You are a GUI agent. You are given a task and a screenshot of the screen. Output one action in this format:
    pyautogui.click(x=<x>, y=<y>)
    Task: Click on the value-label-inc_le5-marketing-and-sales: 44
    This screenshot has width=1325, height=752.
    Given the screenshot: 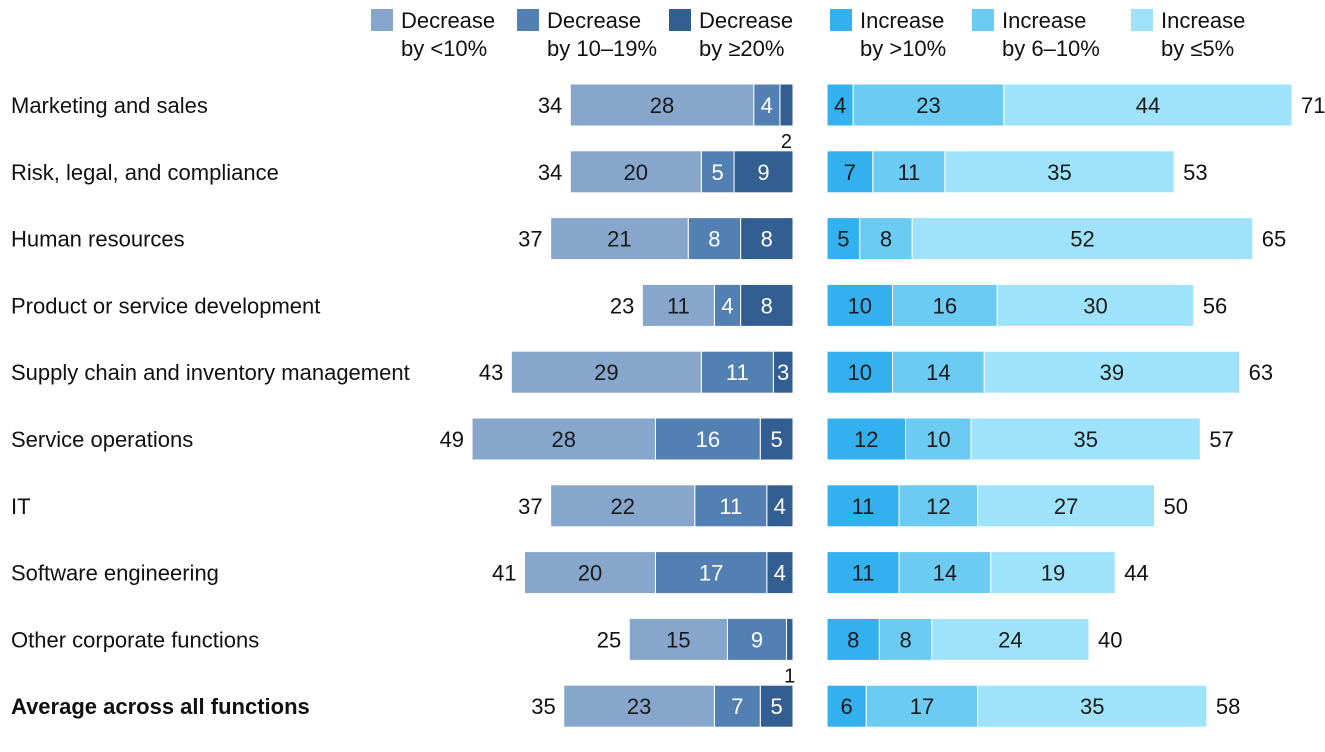 What is the action you would take?
    pyautogui.click(x=1148, y=105)
    